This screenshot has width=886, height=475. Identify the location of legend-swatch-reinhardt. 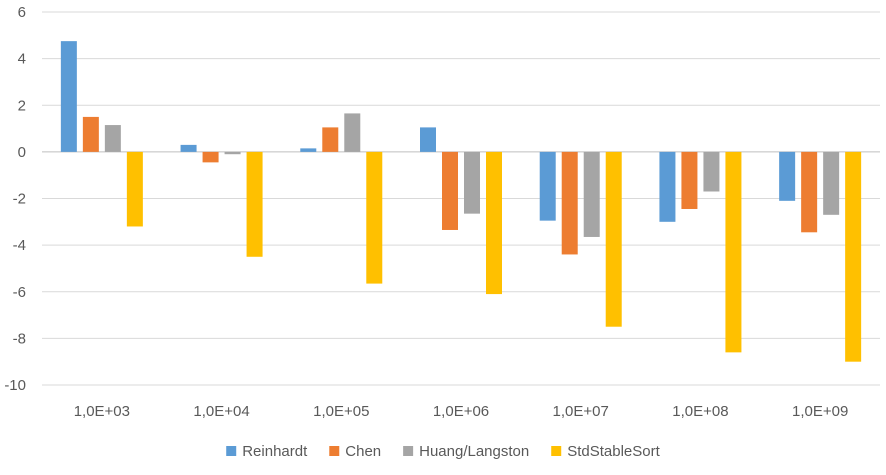
(231, 451).